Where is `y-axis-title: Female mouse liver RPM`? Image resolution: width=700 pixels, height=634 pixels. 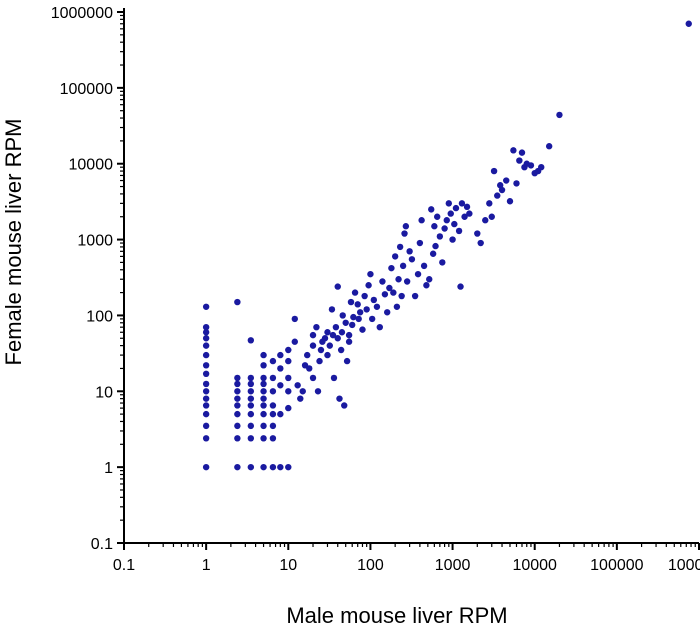 y-axis-title: Female mouse liver RPM is located at coordinates (13, 242).